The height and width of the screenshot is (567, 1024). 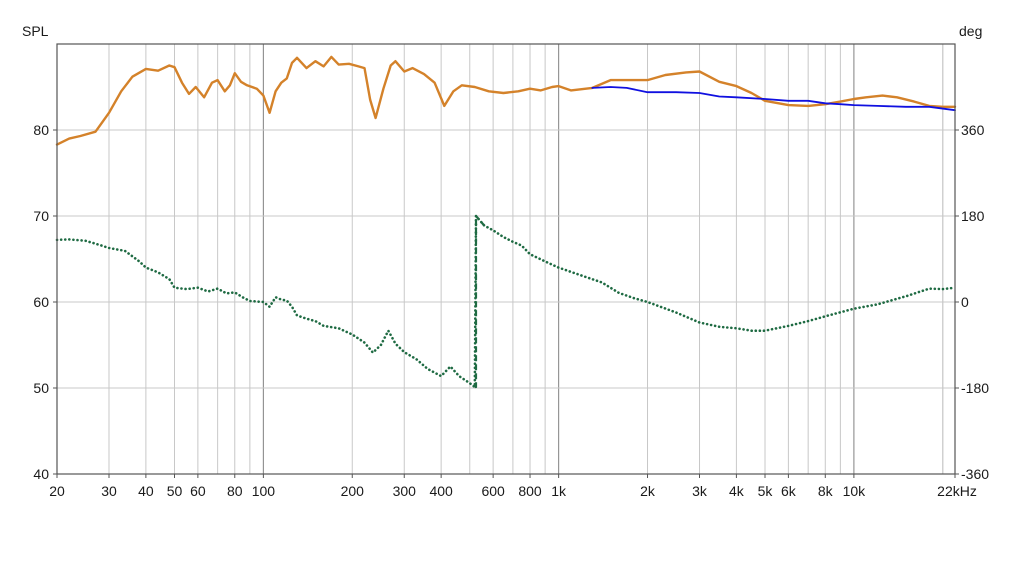 I want to click on y-right-tick-label: -360, so click(x=975, y=474).